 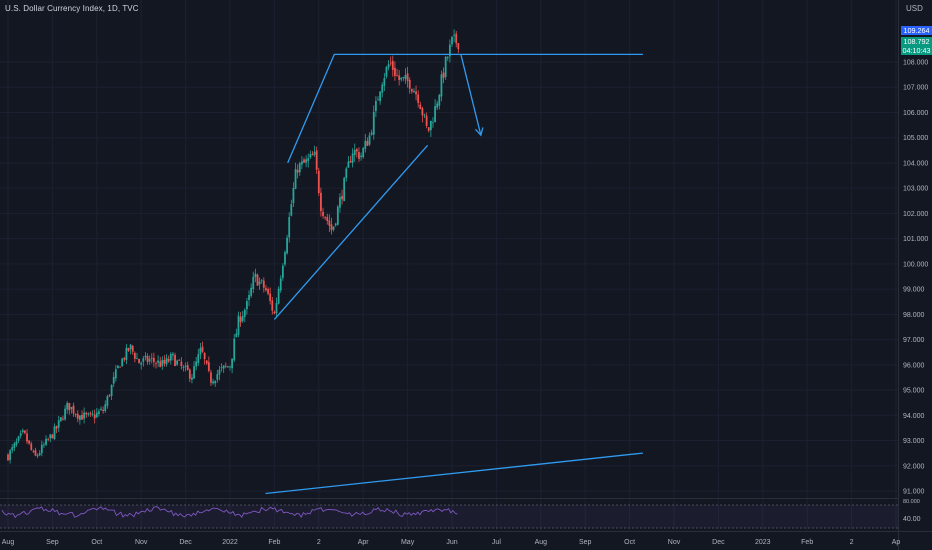 I want to click on symbol-title: U.S. Dollar Currency Index, 1D, TVC, so click(x=72, y=8).